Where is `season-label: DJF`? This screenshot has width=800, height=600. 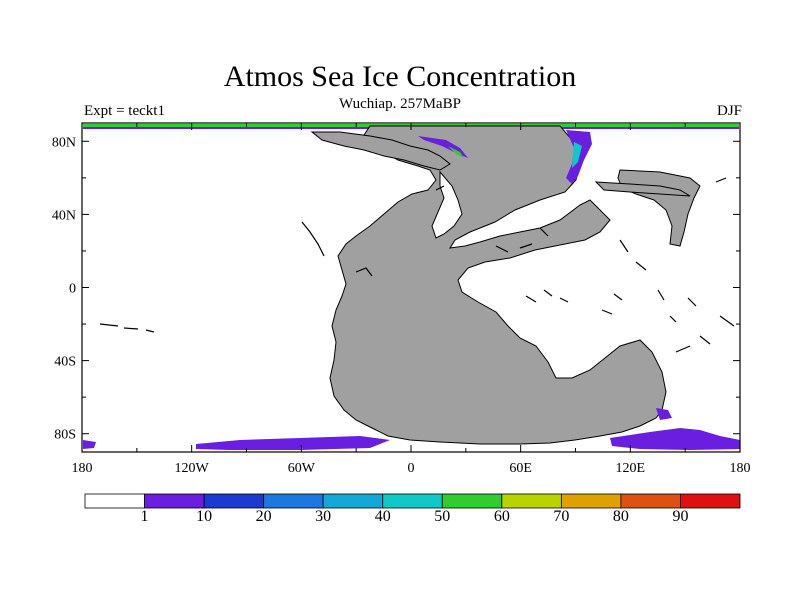 season-label: DJF is located at coordinates (729, 111).